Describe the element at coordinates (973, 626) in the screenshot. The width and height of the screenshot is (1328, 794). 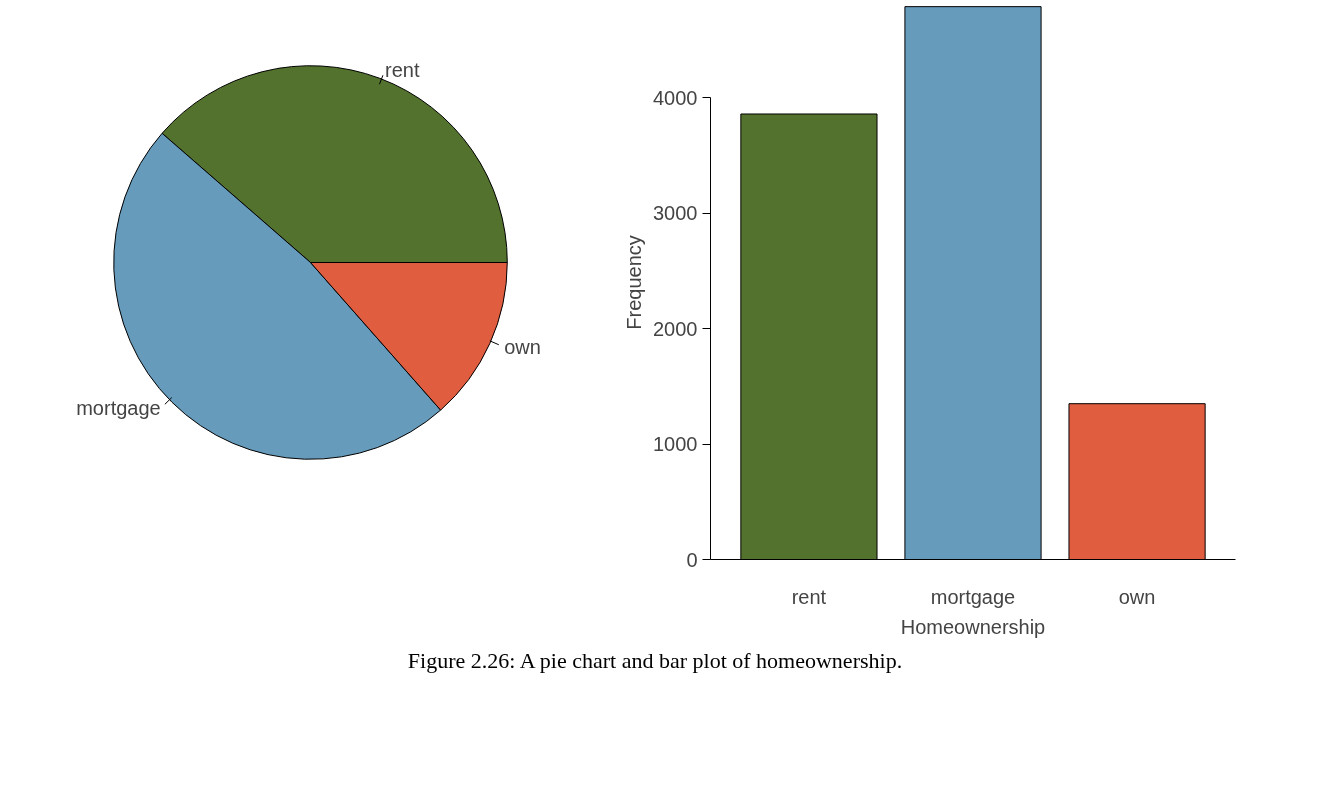
I see `x-axis-title: Homeownership` at that location.